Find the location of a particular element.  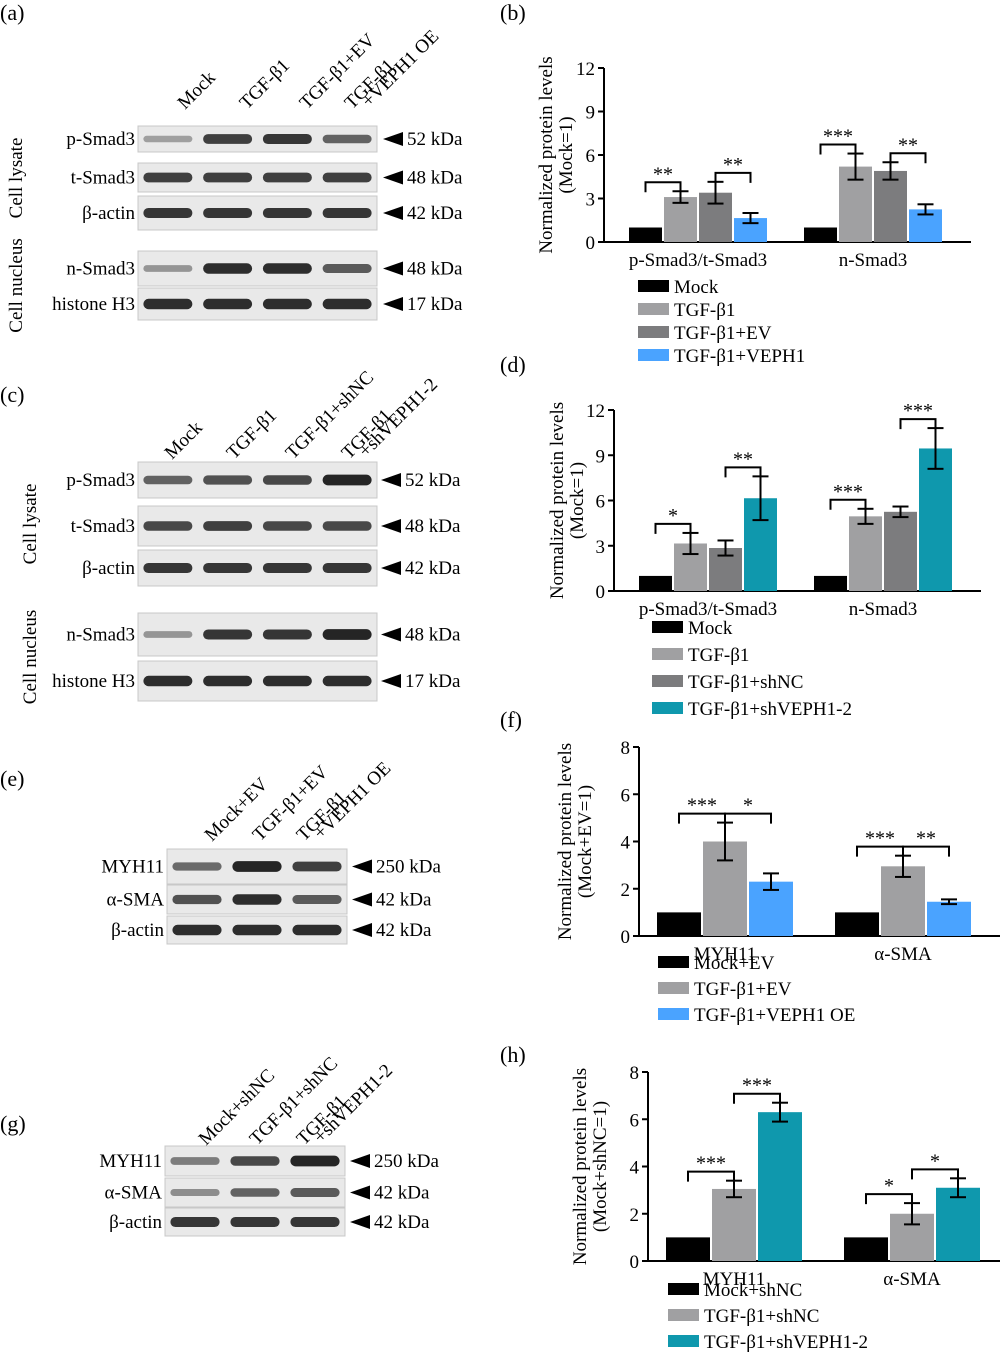

legend-label: TGF-β1+VEPH1 OE is located at coordinates (774, 1015).